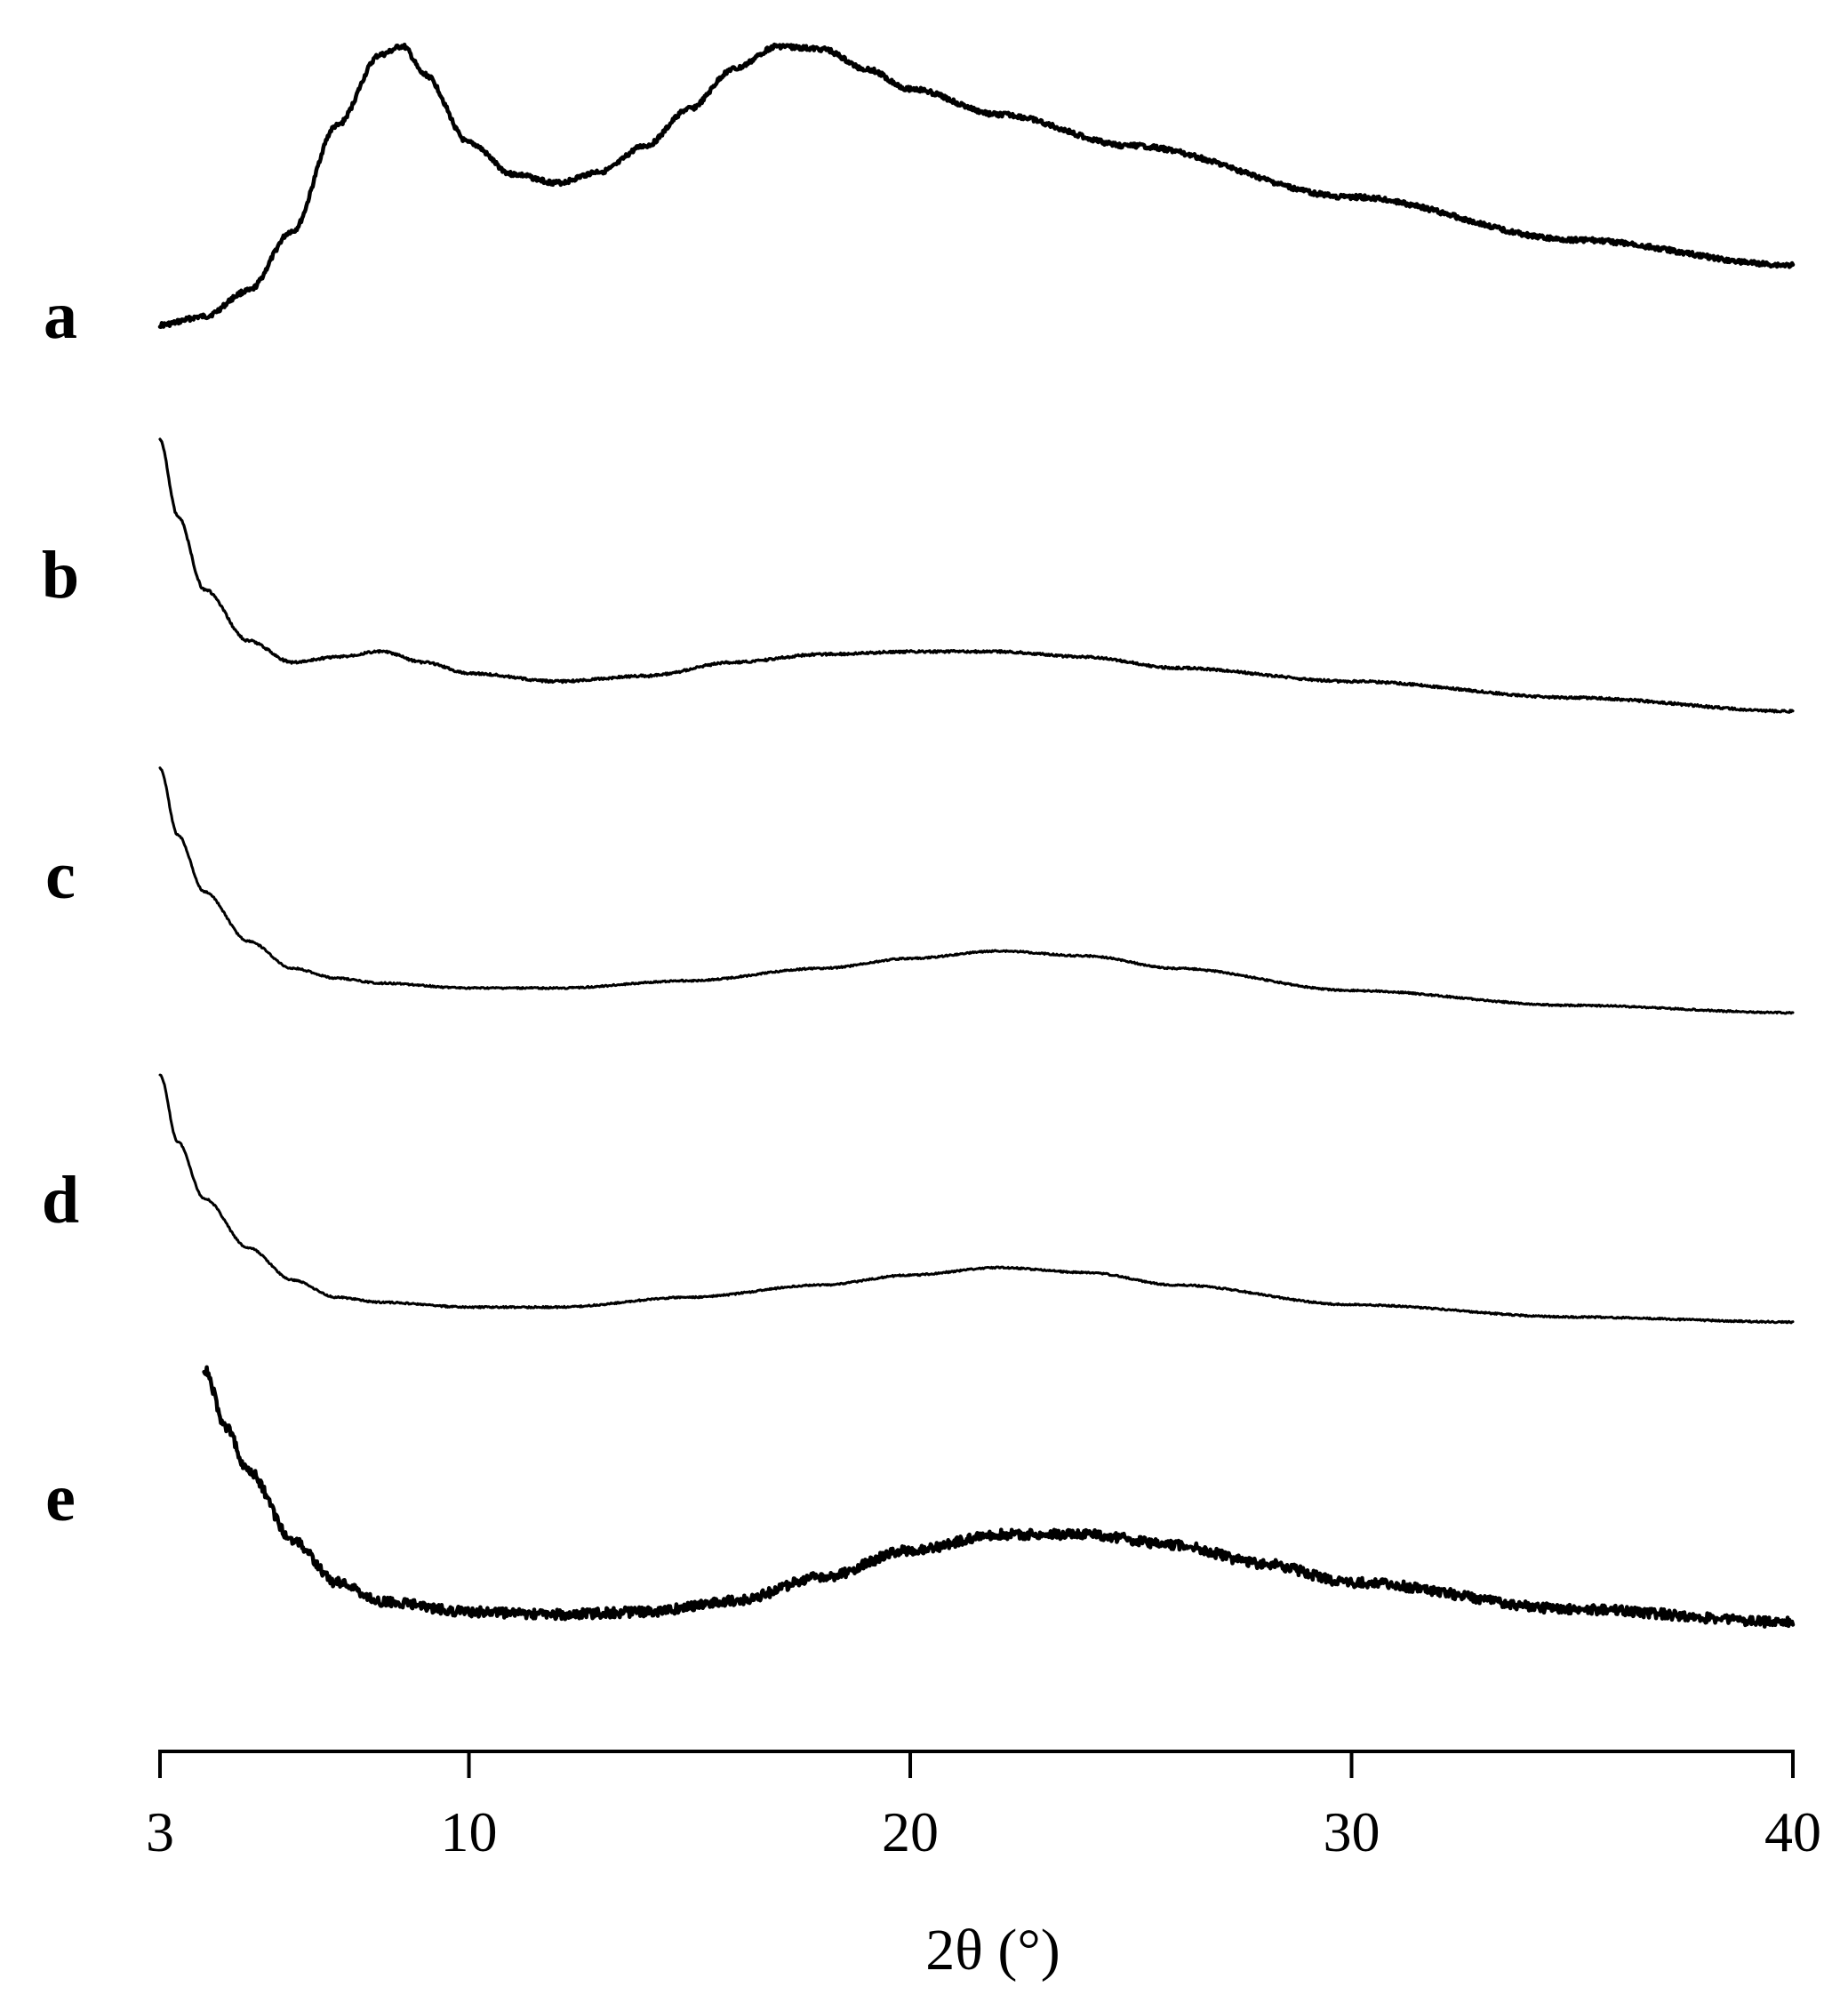 This screenshot has width=1848, height=1995. Describe the element at coordinates (1352, 1831) in the screenshot. I see `x-tick-label-30: 30` at that location.